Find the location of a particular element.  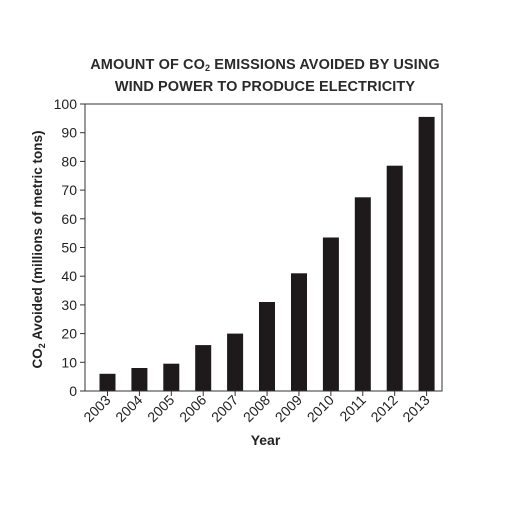

bar-2004 is located at coordinates (139, 379).